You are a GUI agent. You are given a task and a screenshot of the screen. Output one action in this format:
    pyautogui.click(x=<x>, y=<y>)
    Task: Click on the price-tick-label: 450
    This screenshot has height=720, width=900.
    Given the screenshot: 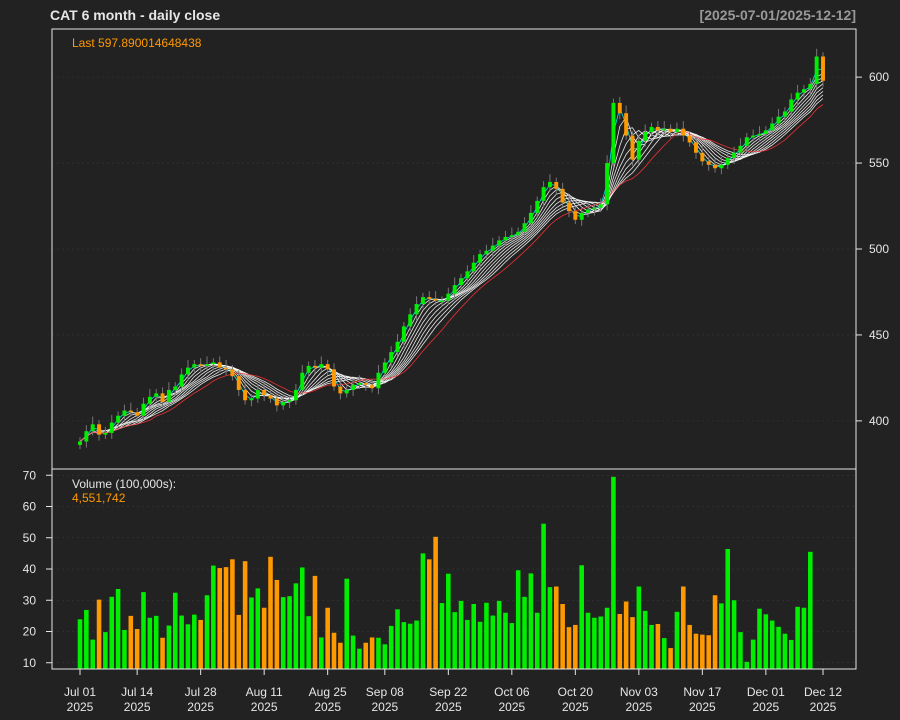 What is the action you would take?
    pyautogui.click(x=879, y=335)
    